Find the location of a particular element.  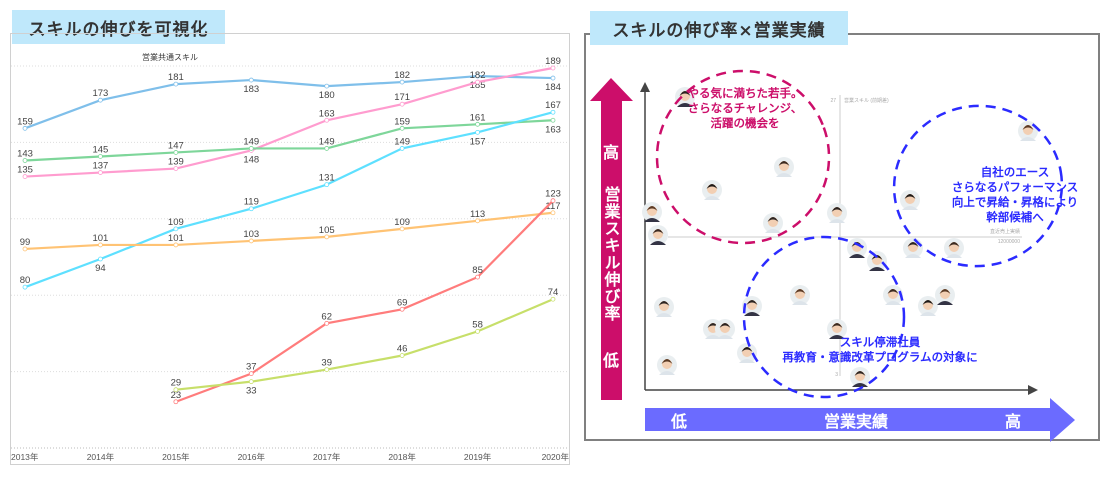

inner-y-top-value: 27 is located at coordinates (833, 101).